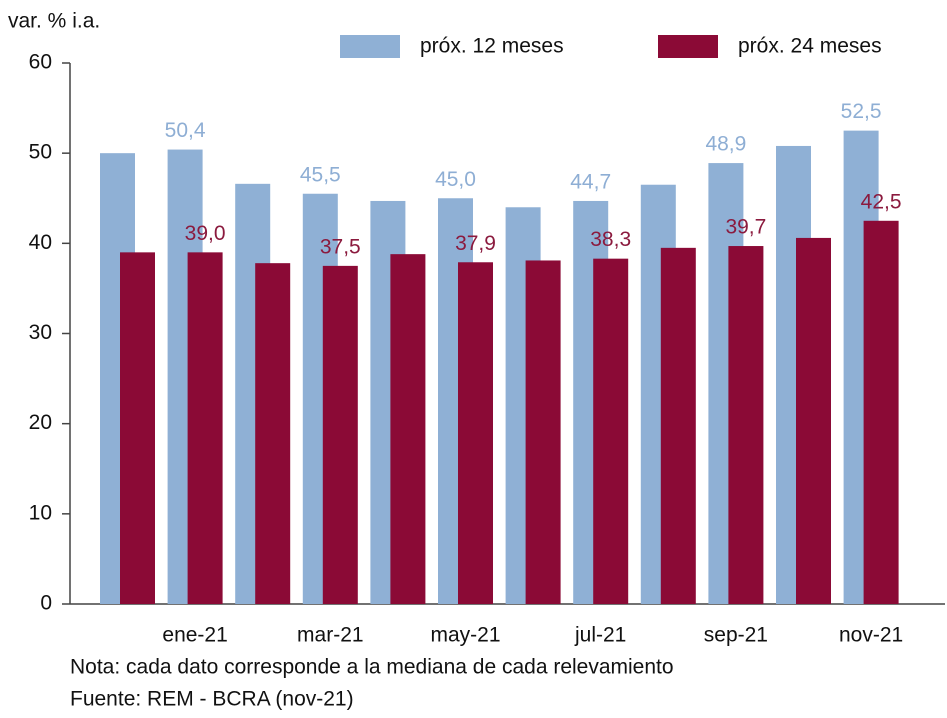  I want to click on value-label: 44,7, so click(590, 182).